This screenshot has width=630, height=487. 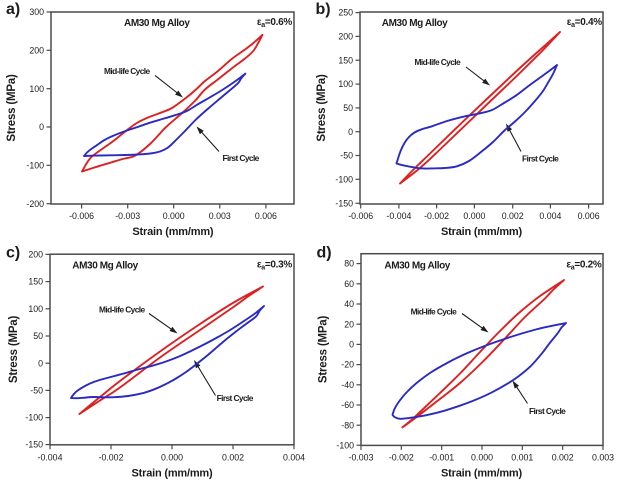 What do you see at coordinates (347, 405) in the screenshot?
I see `svg-text: -60` at bounding box center [347, 405].